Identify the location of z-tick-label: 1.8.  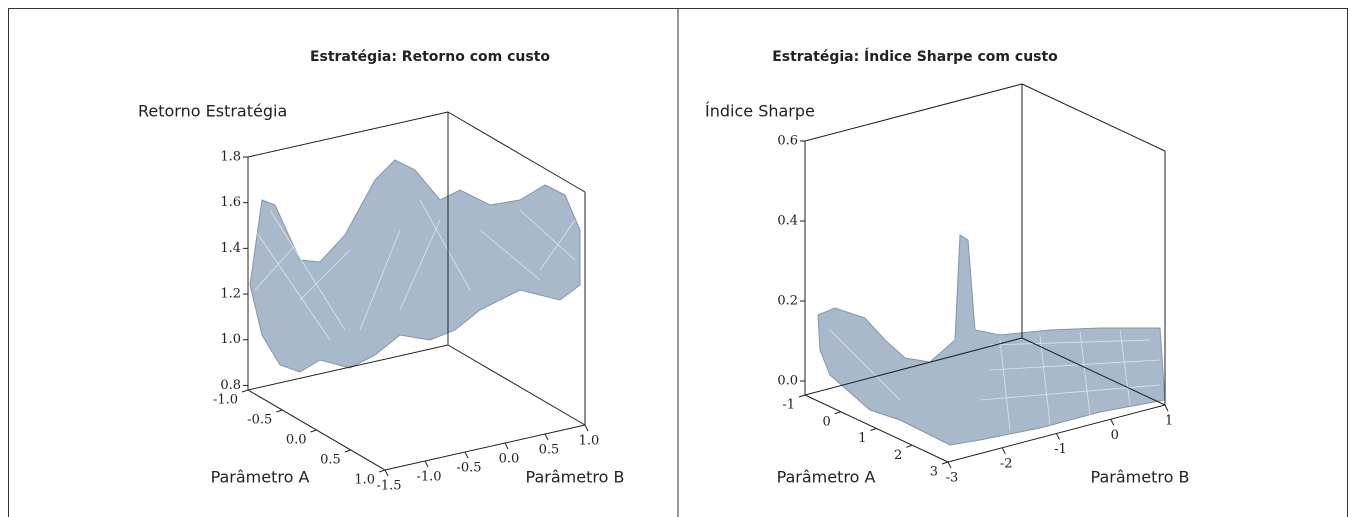
(230, 157).